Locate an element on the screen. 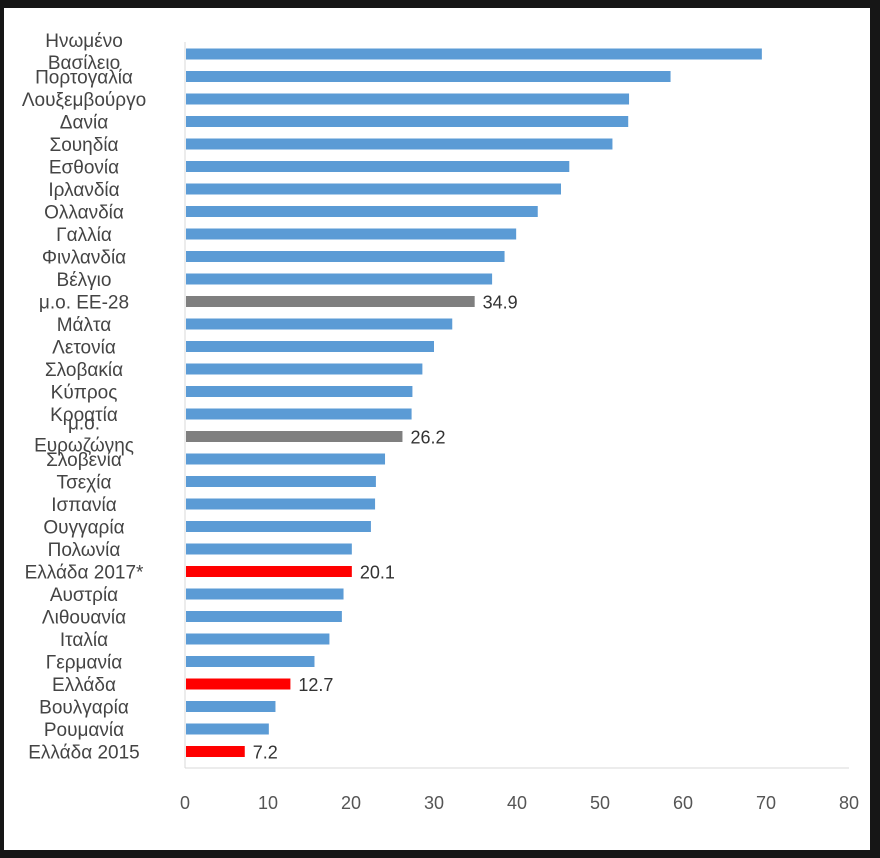 This screenshot has height=858, width=880. category-label: Ελλάδα 2015 is located at coordinates (83, 753).